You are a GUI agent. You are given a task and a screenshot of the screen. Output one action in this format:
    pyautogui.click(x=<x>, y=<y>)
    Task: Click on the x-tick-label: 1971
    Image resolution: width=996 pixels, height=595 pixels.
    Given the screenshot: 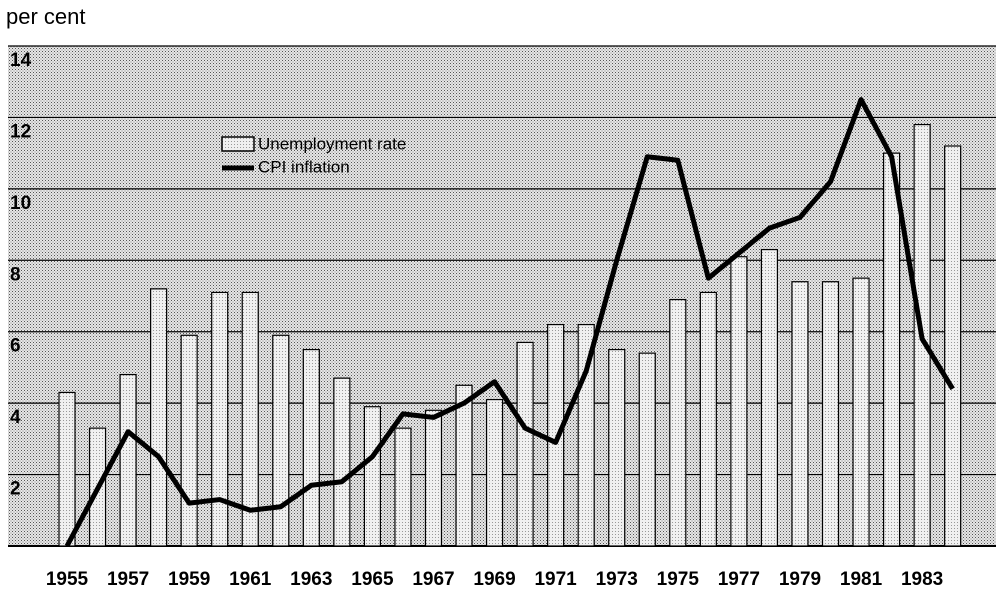 What is the action you would take?
    pyautogui.click(x=555, y=579)
    